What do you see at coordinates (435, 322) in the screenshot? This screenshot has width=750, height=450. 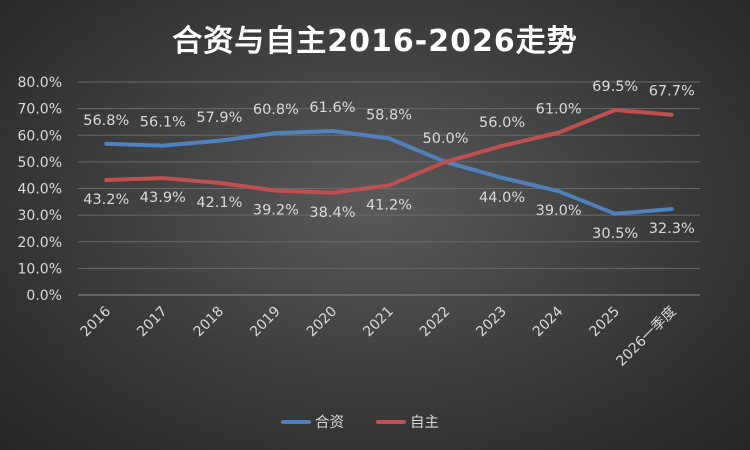 I see `x-tick-label: 2022` at bounding box center [435, 322].